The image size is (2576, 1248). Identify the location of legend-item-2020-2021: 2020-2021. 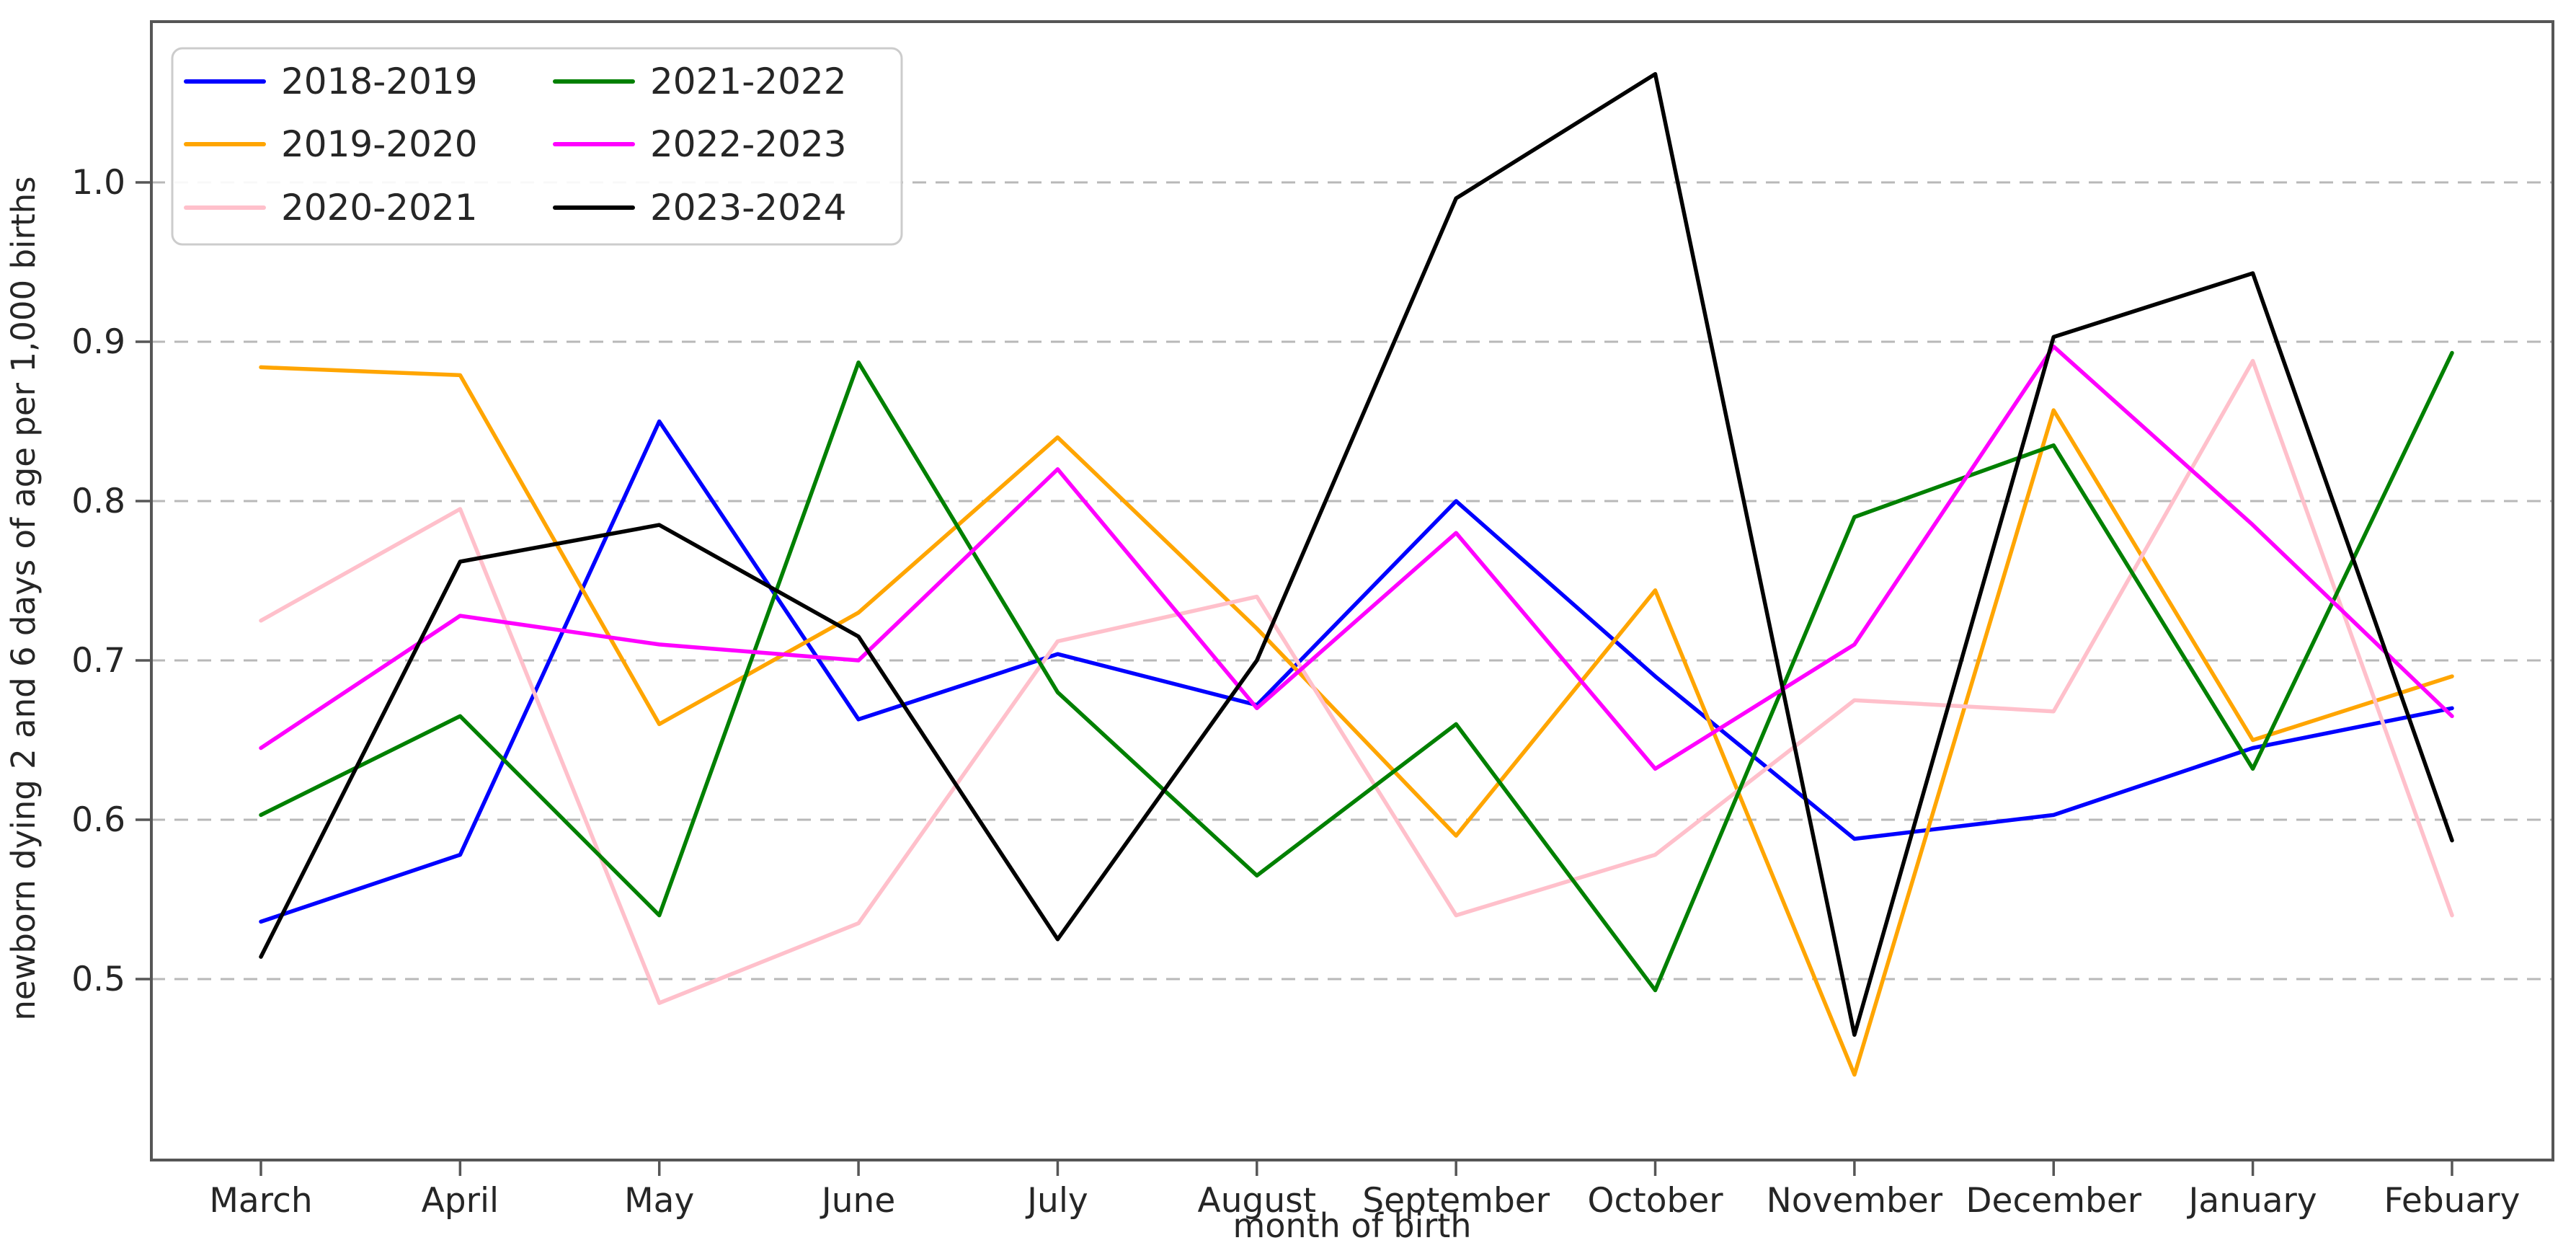
(331, 208).